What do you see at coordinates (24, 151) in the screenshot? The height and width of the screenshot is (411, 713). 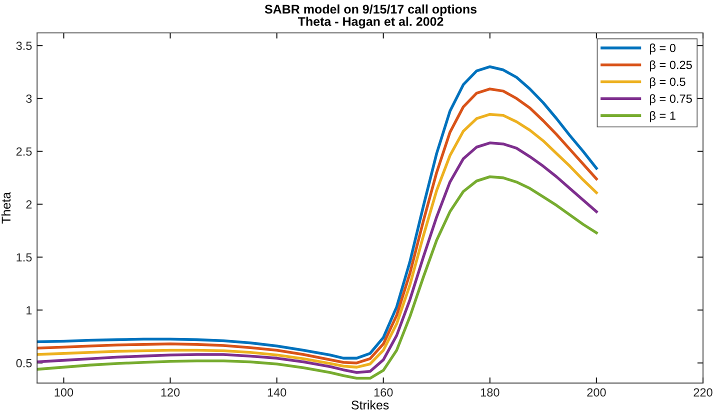 I see `y-tick-label: 2.5` at bounding box center [24, 151].